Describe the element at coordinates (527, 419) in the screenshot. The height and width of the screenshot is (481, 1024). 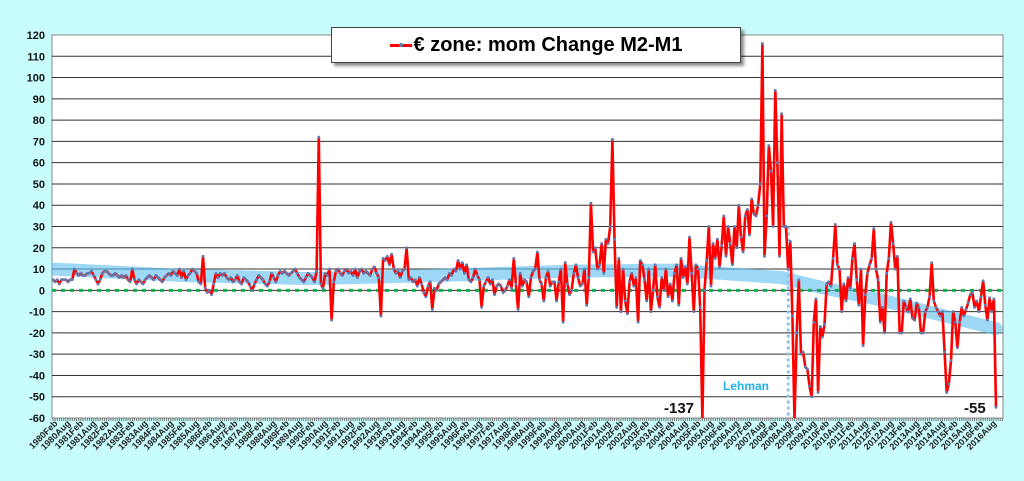
I see `x-axis-ticks` at that location.